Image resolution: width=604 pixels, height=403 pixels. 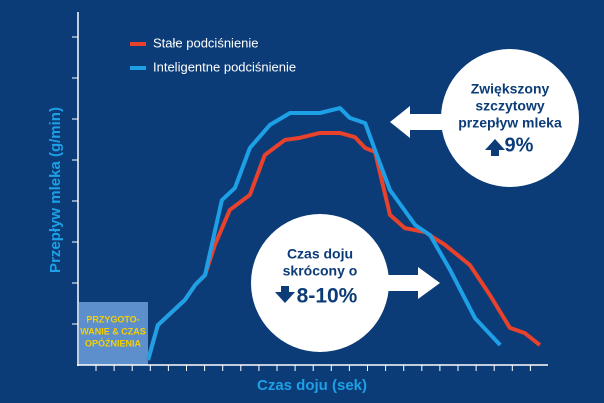 I want to click on x-axis-label: Czas doju (sek), so click(x=312, y=385).